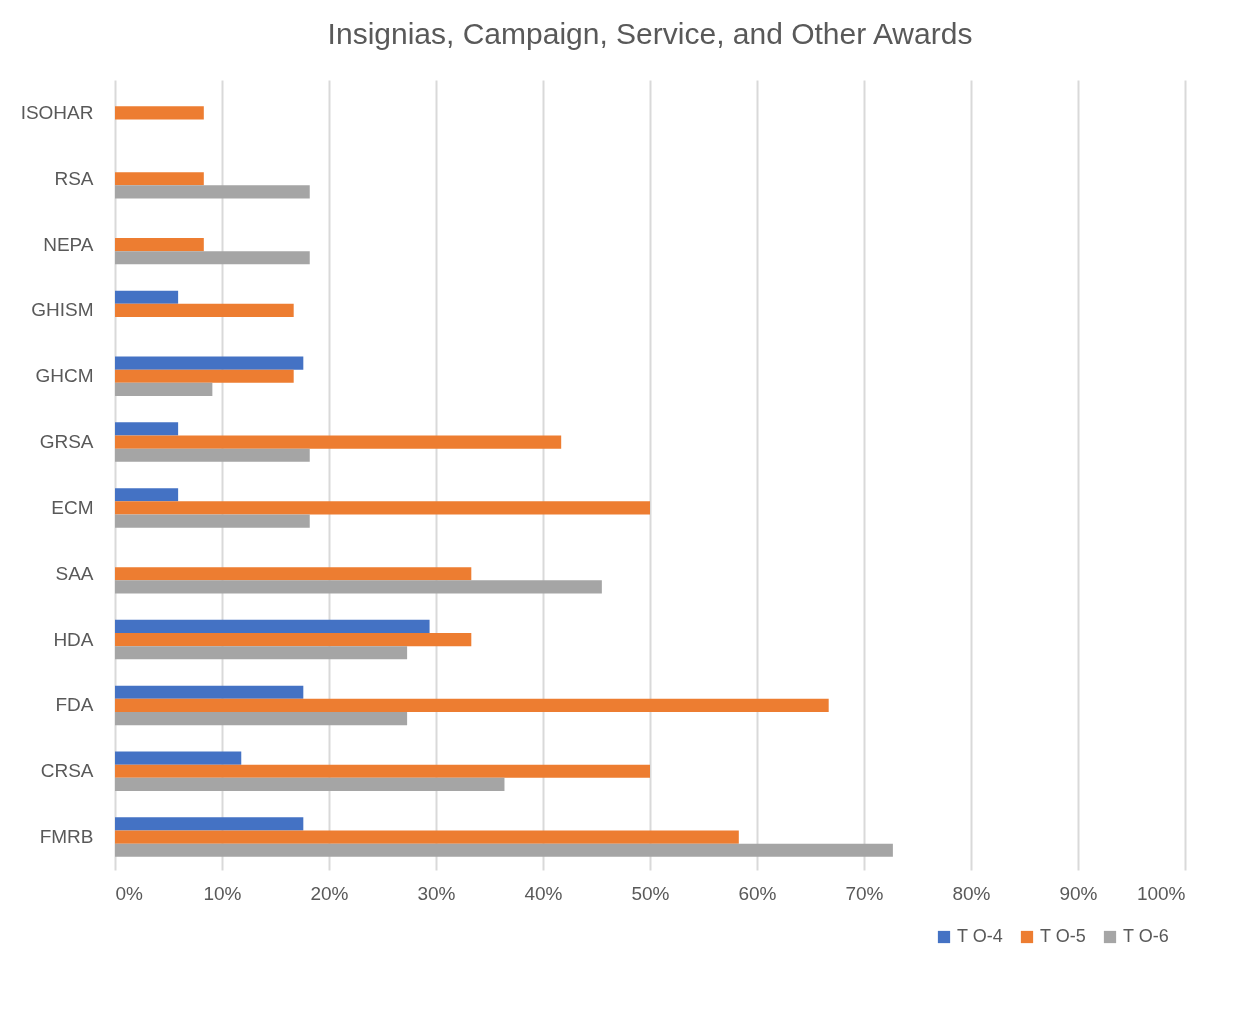 This screenshot has height=1013, width=1244. Describe the element at coordinates (971, 893) in the screenshot. I see `x-tick-label: 80%` at that location.